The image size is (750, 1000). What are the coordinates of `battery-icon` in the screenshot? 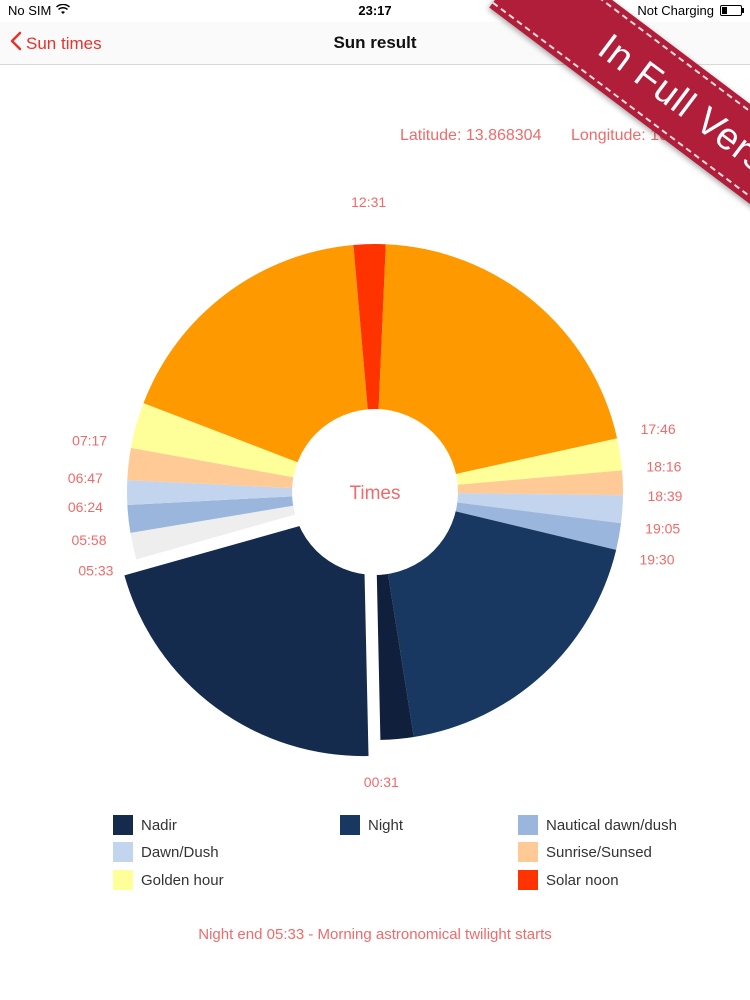 It's located at (732, 10).